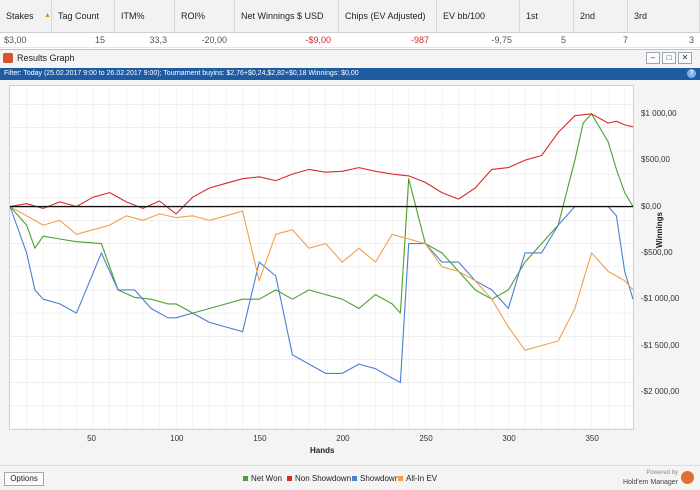 The image size is (700, 490). I want to click on legend-all-in-ev: All-In EV, so click(417, 478).